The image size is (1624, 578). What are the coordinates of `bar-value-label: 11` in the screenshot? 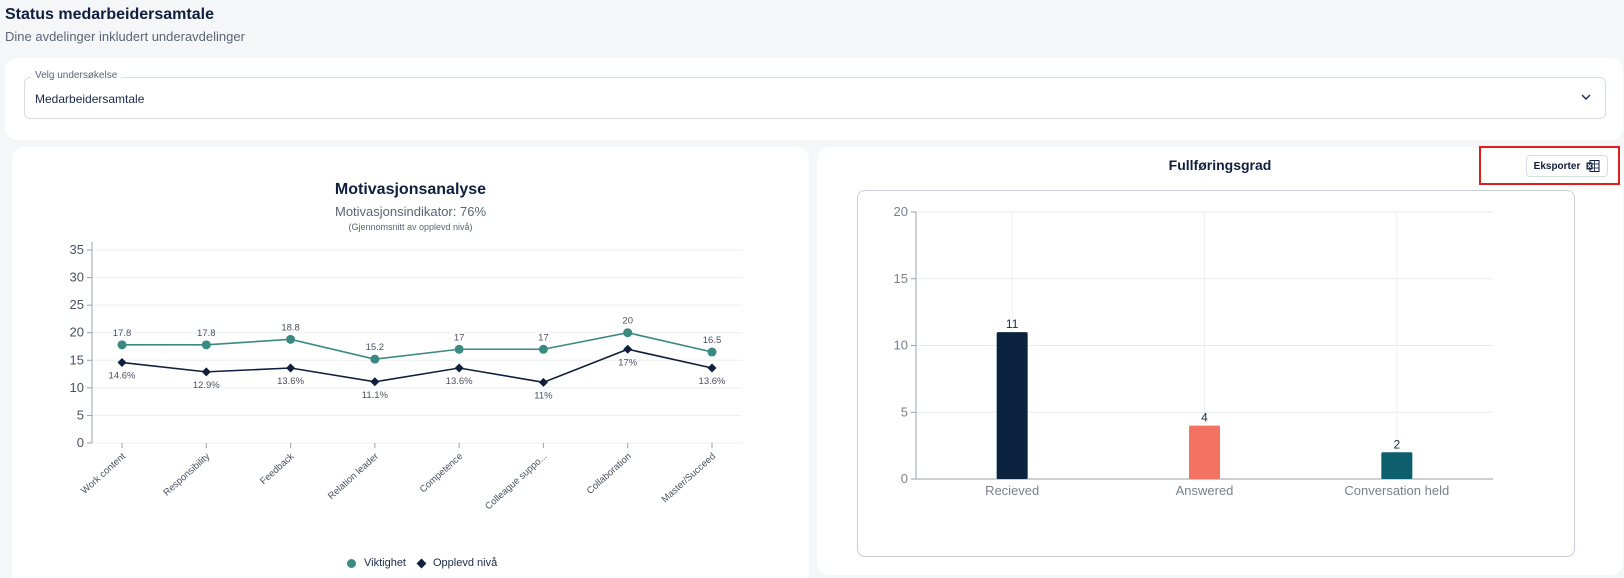 It's located at (1012, 324).